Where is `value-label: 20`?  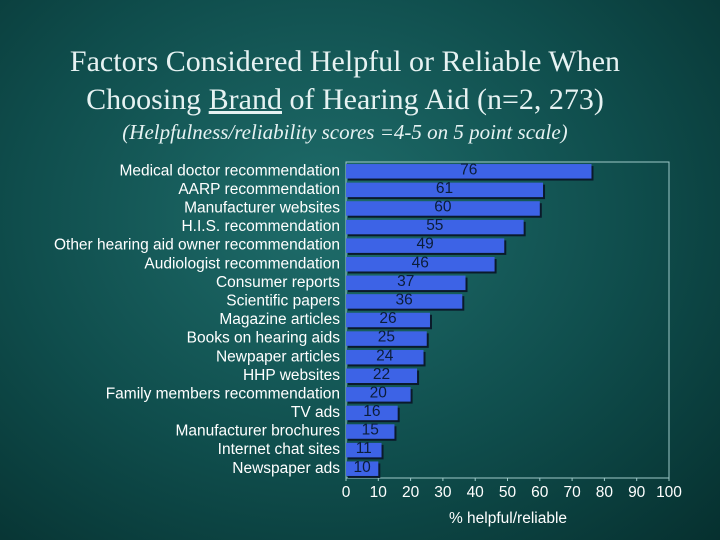 value-label: 20 is located at coordinates (379, 392).